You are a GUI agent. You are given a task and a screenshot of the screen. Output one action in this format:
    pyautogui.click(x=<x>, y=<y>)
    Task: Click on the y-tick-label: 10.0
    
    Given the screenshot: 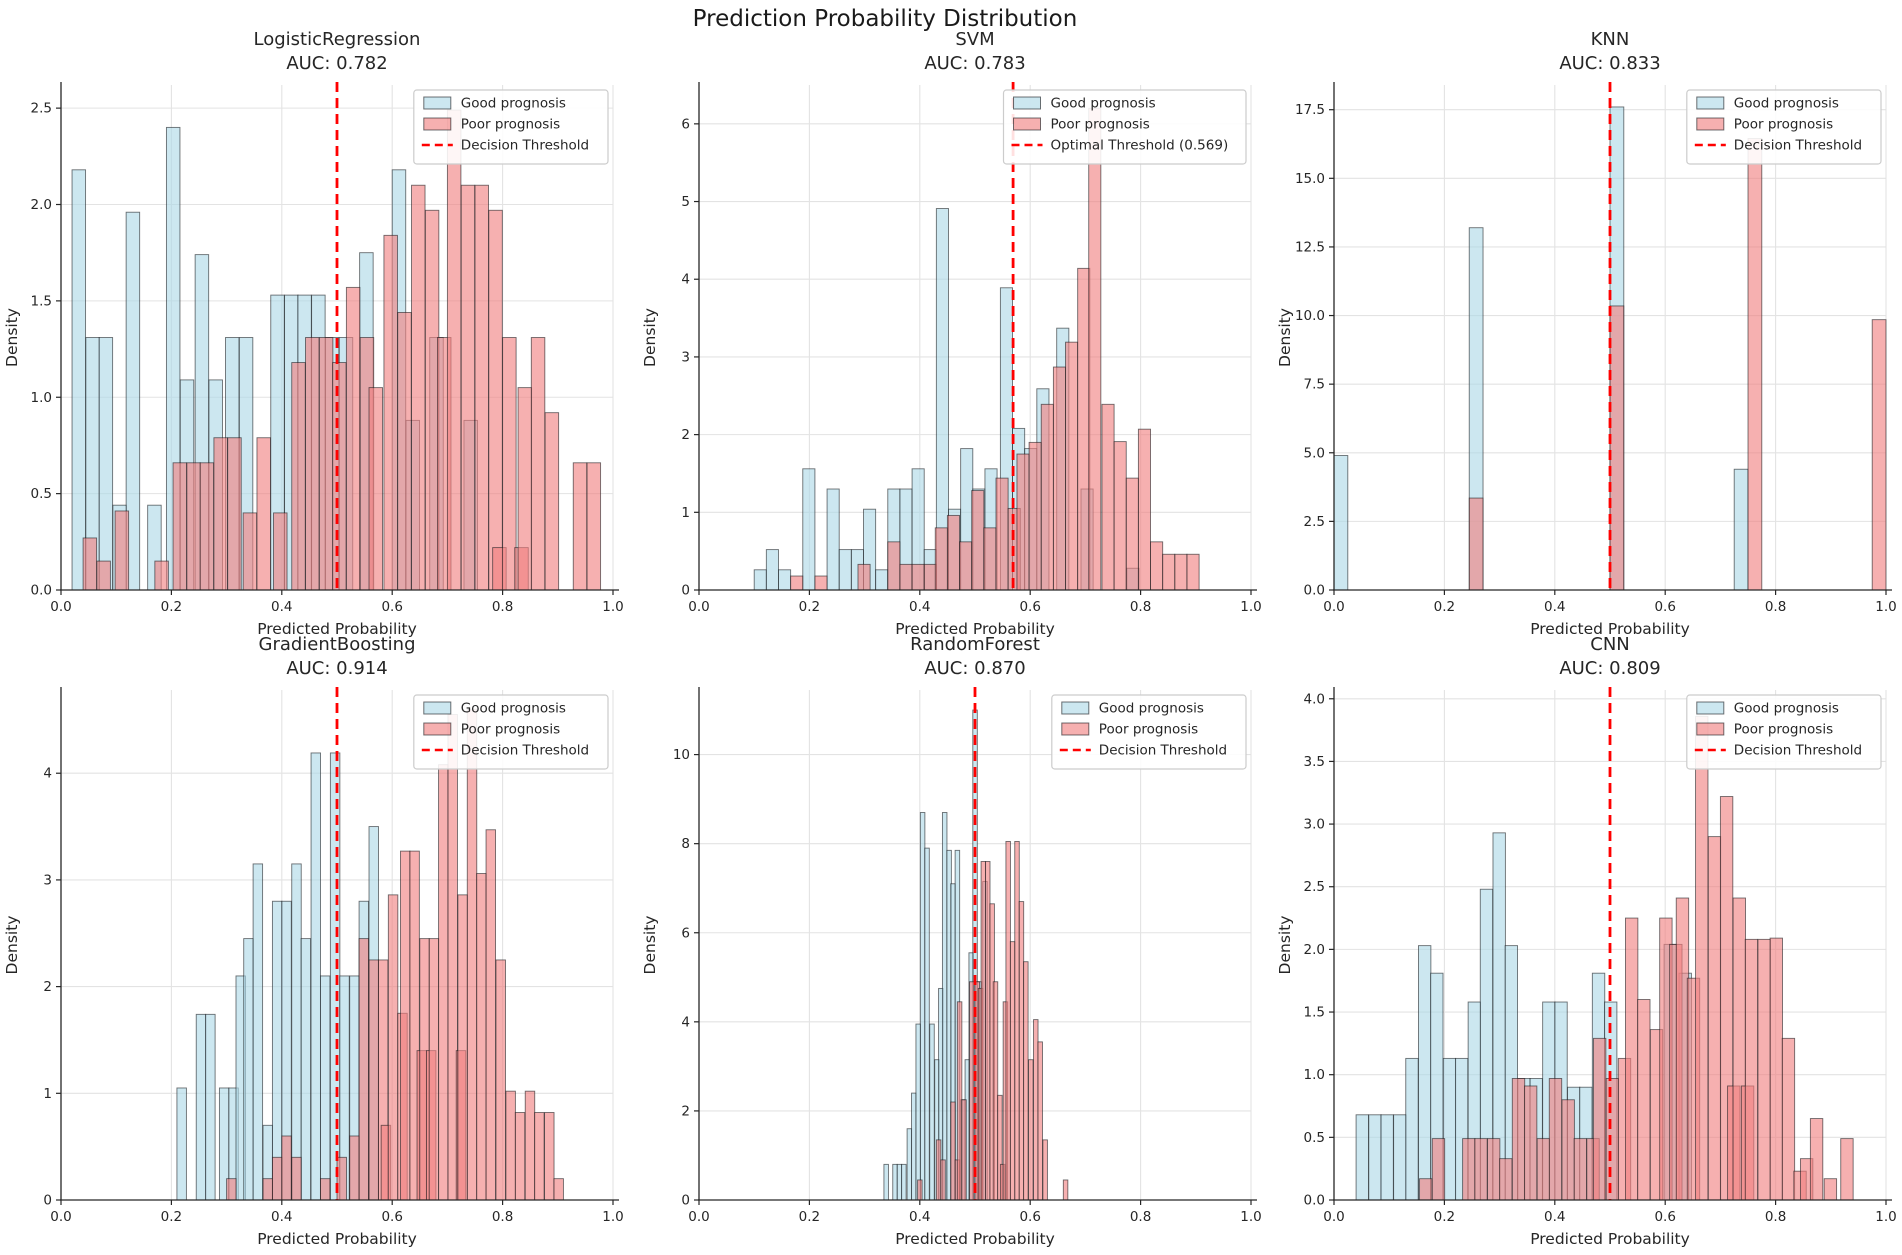 What is the action you would take?
    pyautogui.click(x=1310, y=316)
    